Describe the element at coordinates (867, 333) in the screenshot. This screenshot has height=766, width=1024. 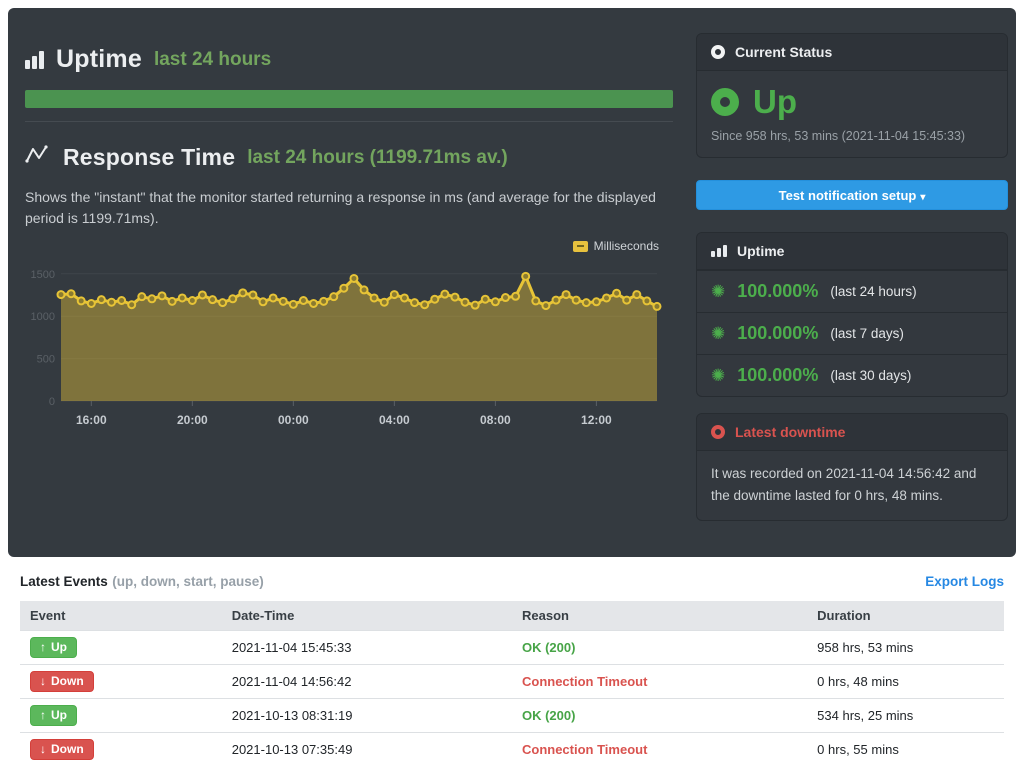
I see `uptime-period: (last 7 days)` at that location.